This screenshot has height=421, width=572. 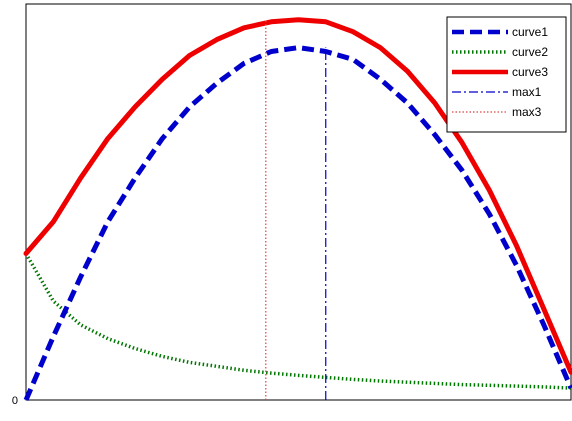 What do you see at coordinates (530, 72) in the screenshot?
I see `legend-label-curve3: curve3` at bounding box center [530, 72].